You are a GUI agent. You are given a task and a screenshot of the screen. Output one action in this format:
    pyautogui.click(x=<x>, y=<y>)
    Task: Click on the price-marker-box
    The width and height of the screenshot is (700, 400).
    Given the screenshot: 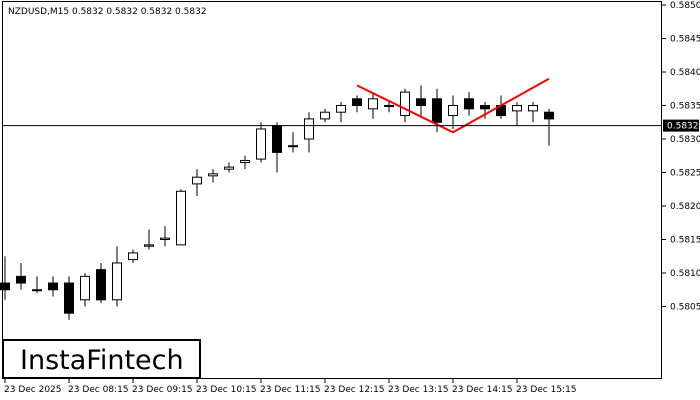 What is the action you would take?
    pyautogui.click(x=681, y=125)
    